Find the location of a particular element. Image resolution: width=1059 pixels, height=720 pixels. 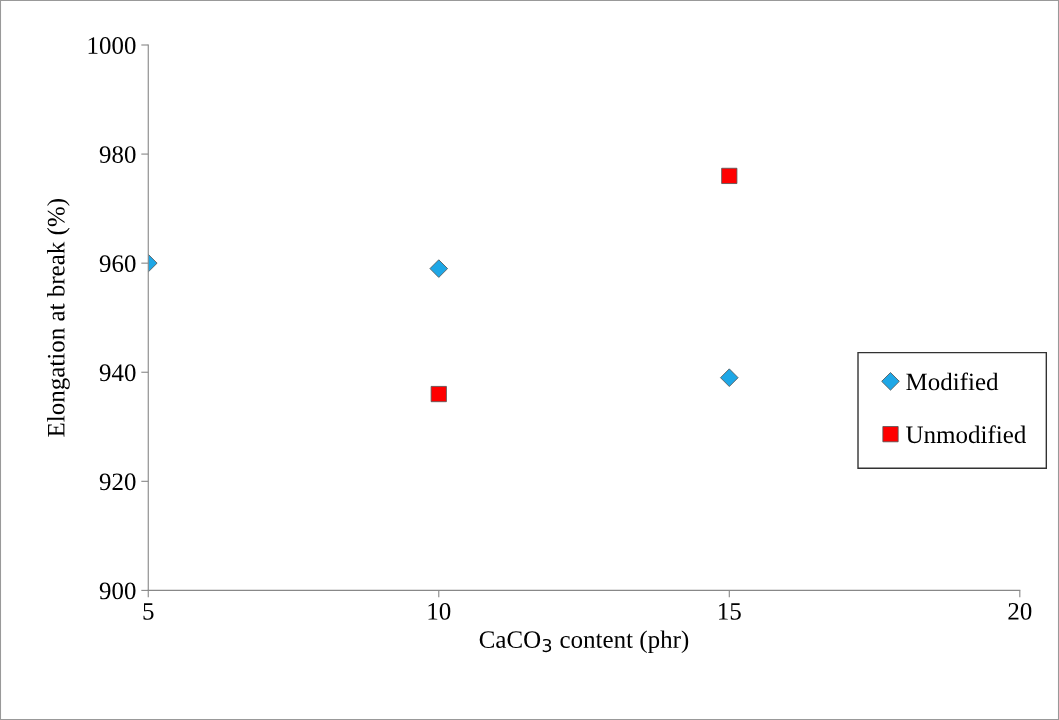

y-tick-label: 960 is located at coordinates (117, 264).